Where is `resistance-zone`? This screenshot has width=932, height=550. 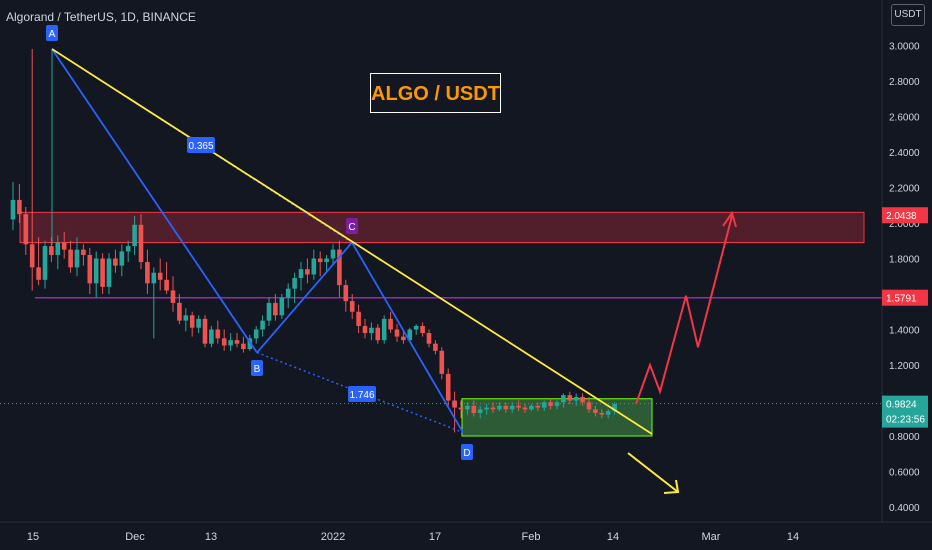
resistance-zone is located at coordinates (442, 227).